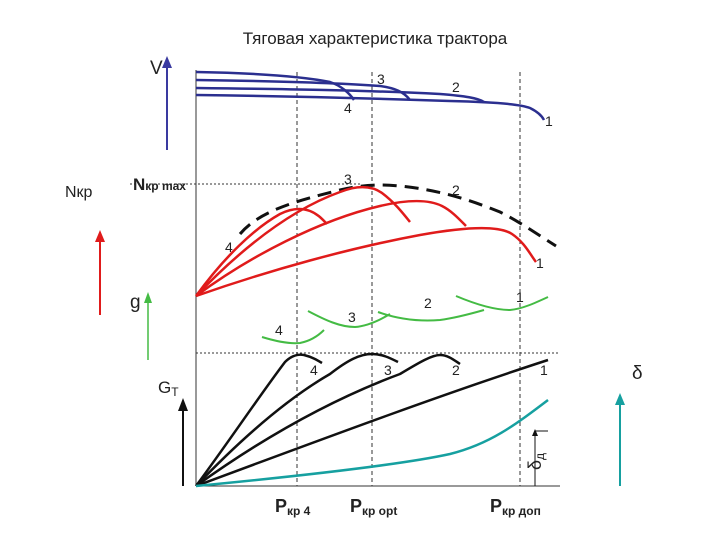 The width and height of the screenshot is (720, 540). What do you see at coordinates (352, 317) in the screenshot?
I see `g-gear-label-3: 3` at bounding box center [352, 317].